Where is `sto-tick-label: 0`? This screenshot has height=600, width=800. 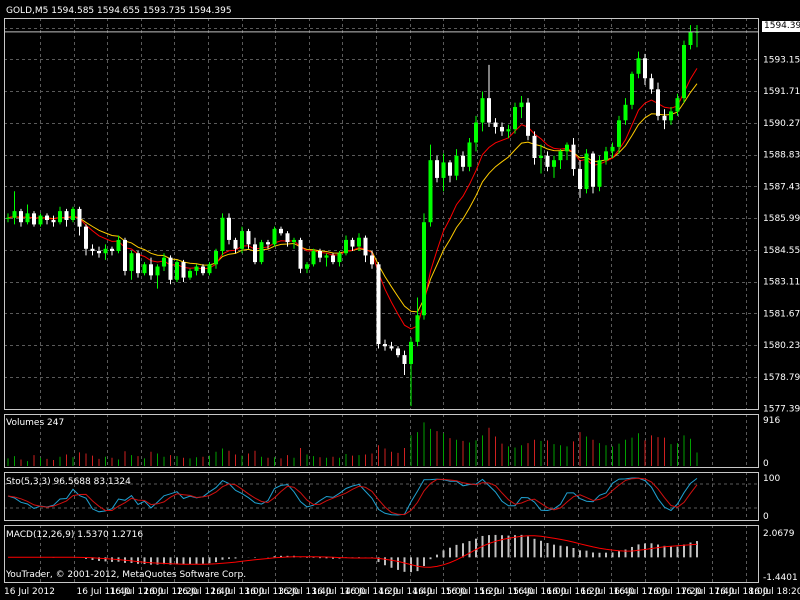
sto-tick-label: 0 is located at coordinates (766, 517).